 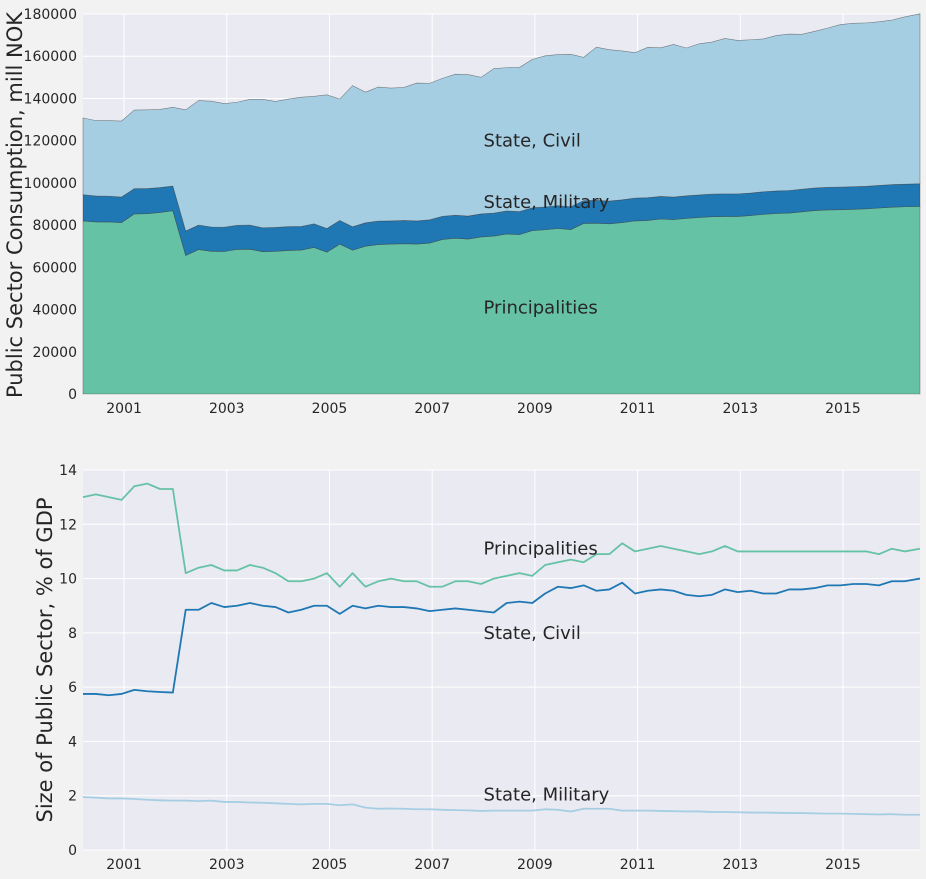 I want to click on x-ticks-consumption: 2001 2003 2005 2007 2009 2011 2013 2015, so click(x=483, y=409).